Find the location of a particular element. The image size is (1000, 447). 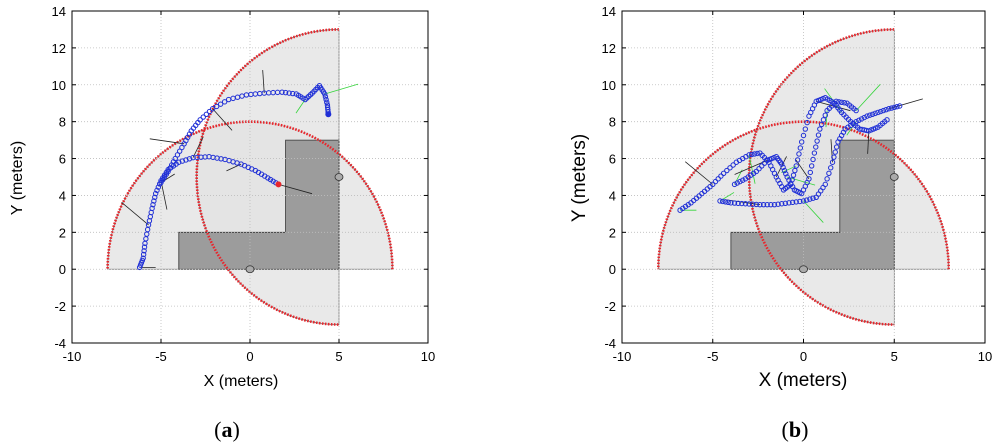

b-y-tick-label-3: 2 is located at coordinates (612, 232).